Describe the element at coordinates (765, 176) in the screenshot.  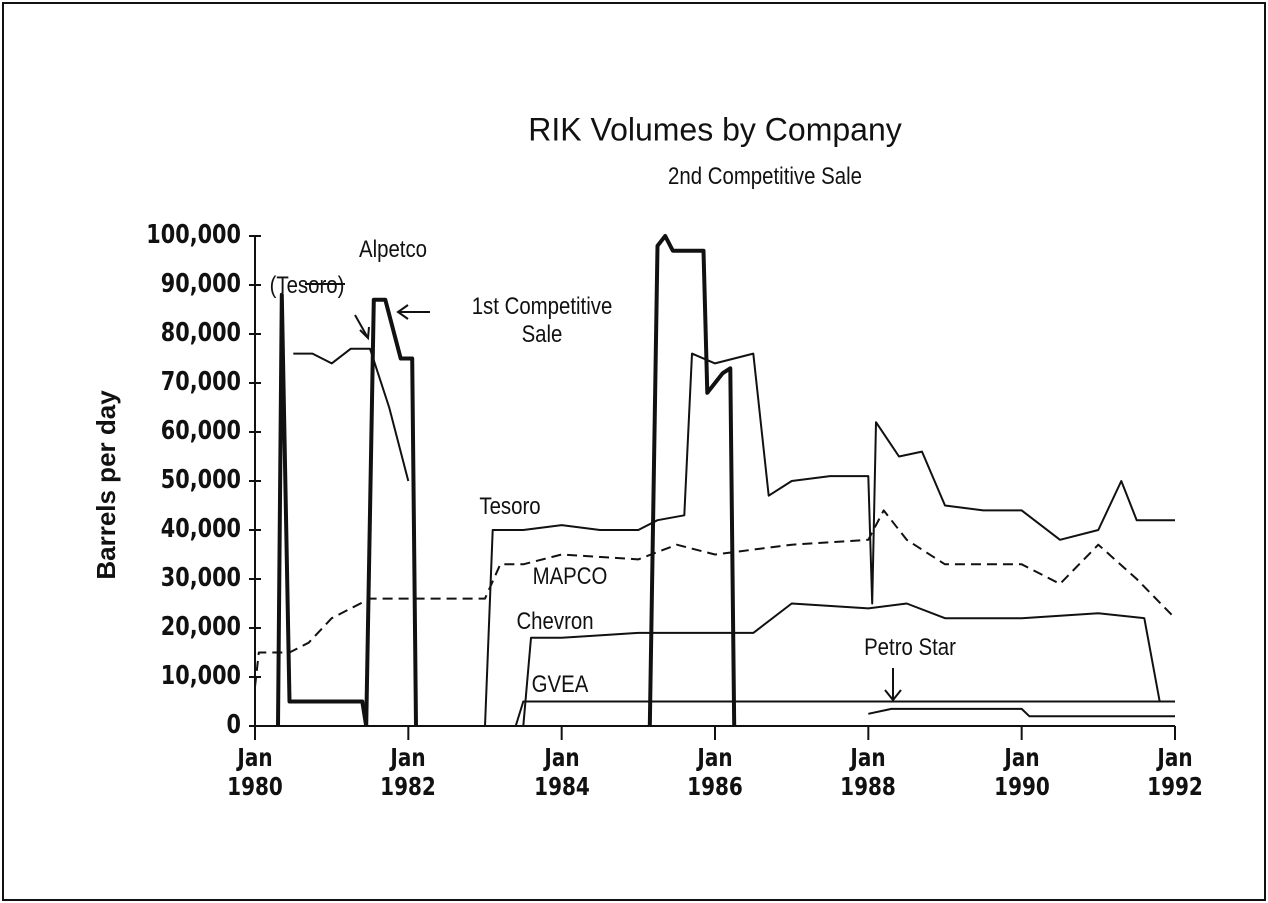
I see `series-label: 2nd Competitive Sale` at that location.